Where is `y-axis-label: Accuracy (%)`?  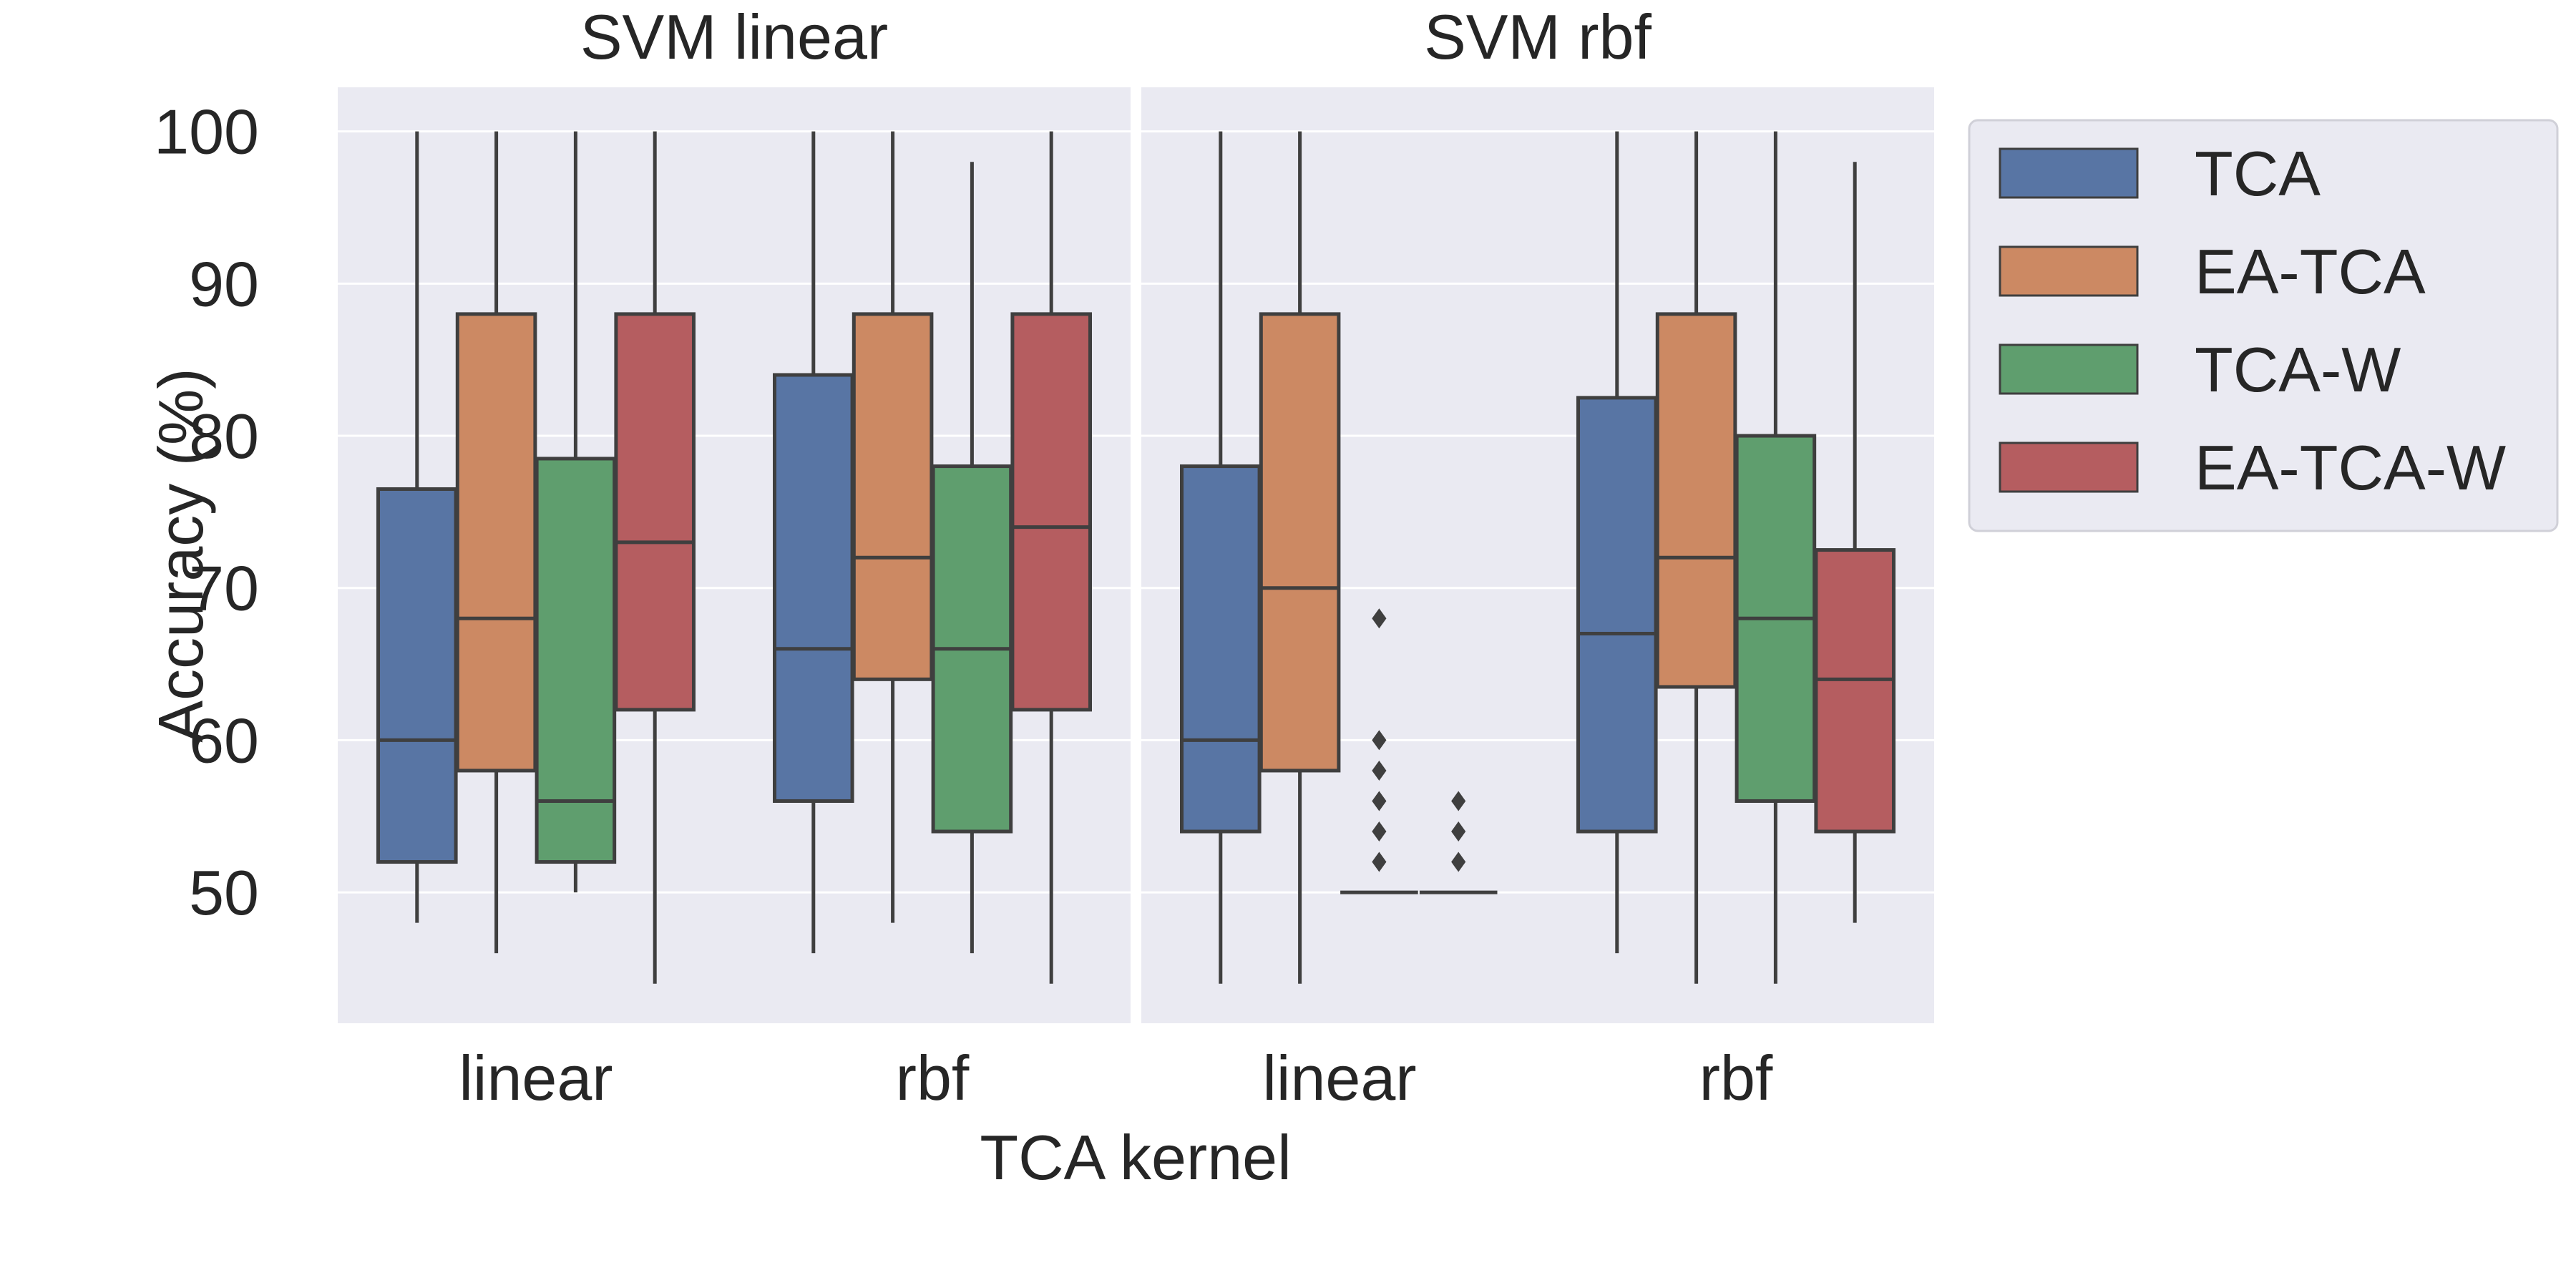
y-axis-label: Accuracy (%) is located at coordinates (180, 555).